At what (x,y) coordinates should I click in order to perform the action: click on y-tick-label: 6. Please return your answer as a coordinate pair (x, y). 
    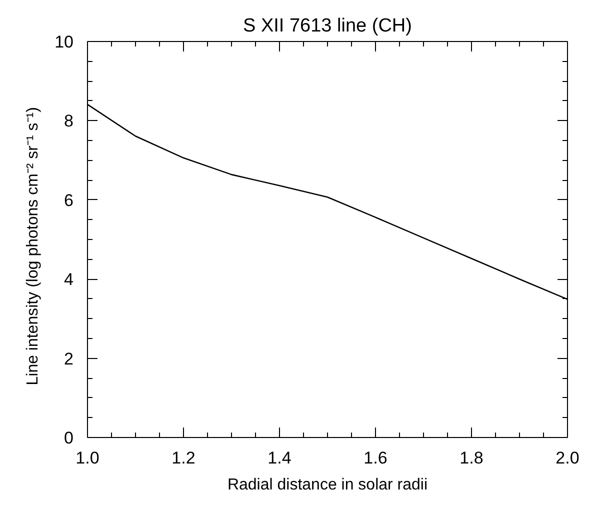
    Looking at the image, I should click on (69, 200).